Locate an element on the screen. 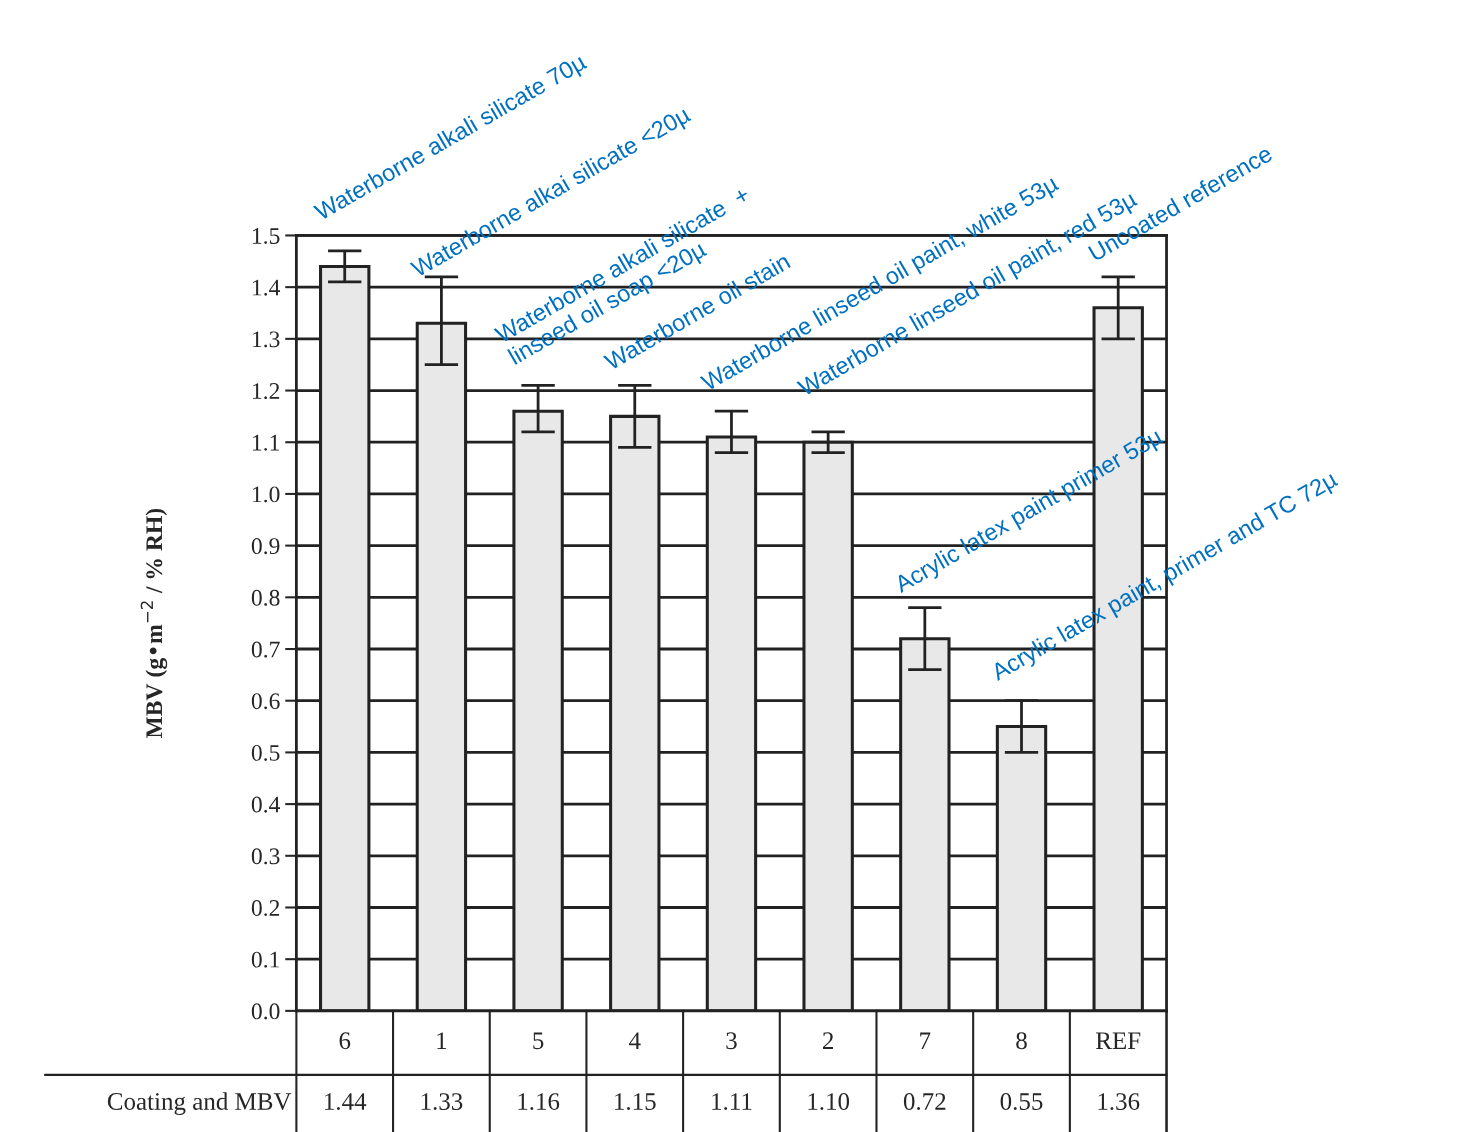  x-tick-label: 8 is located at coordinates (1021, 1041).